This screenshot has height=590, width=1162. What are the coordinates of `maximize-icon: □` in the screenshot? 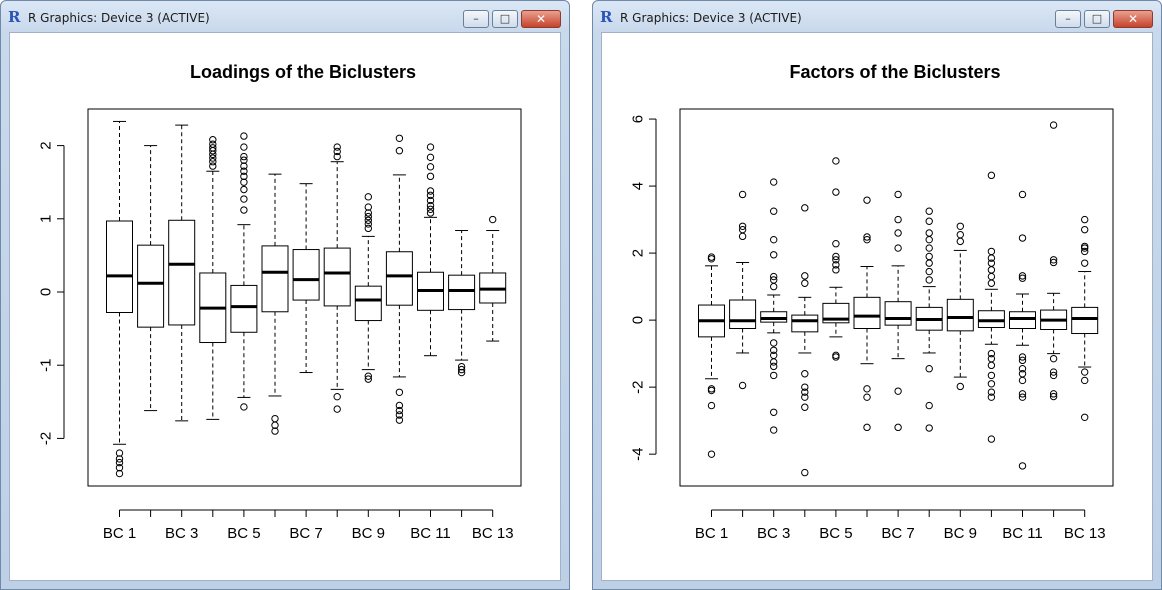 It's located at (505, 18).